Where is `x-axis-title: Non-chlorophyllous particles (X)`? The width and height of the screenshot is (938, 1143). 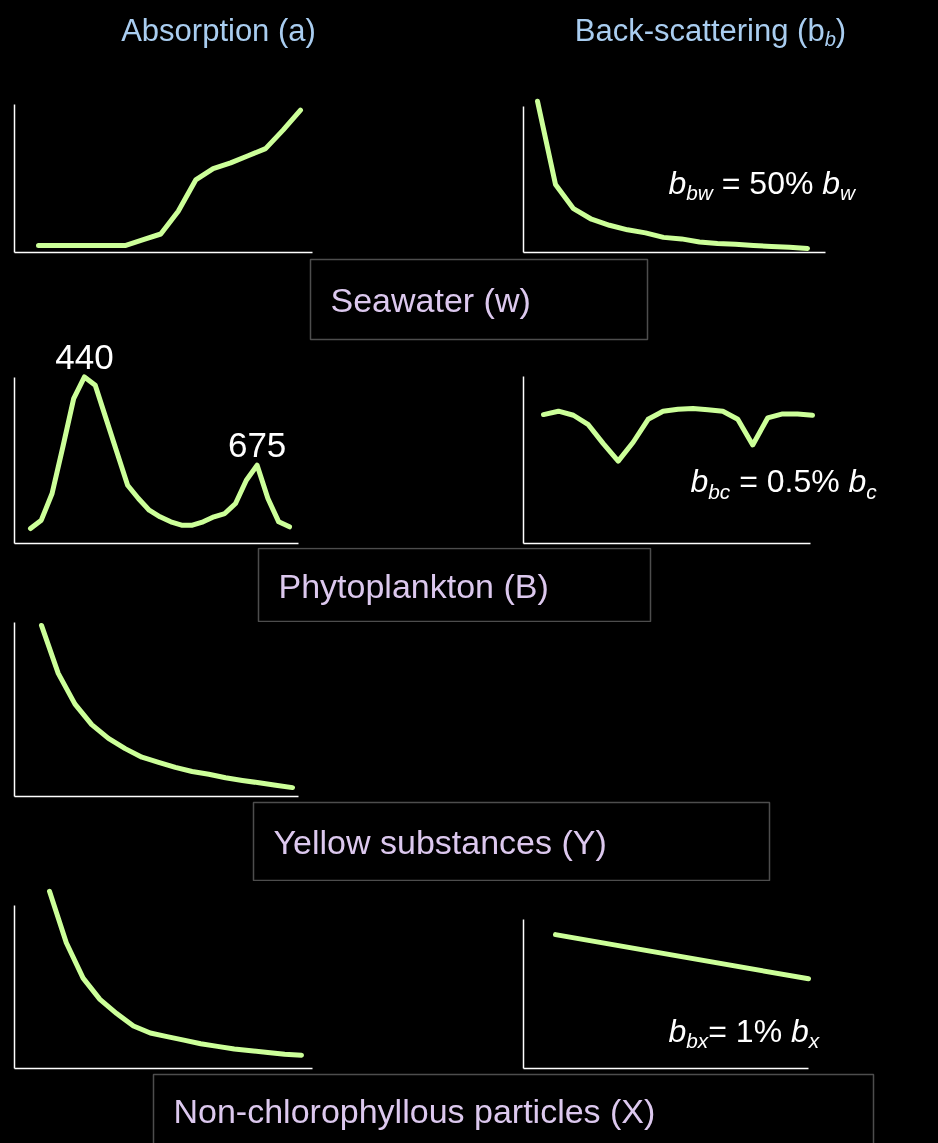 x-axis-title: Non-chlorophyllous particles (X) is located at coordinates (414, 1111).